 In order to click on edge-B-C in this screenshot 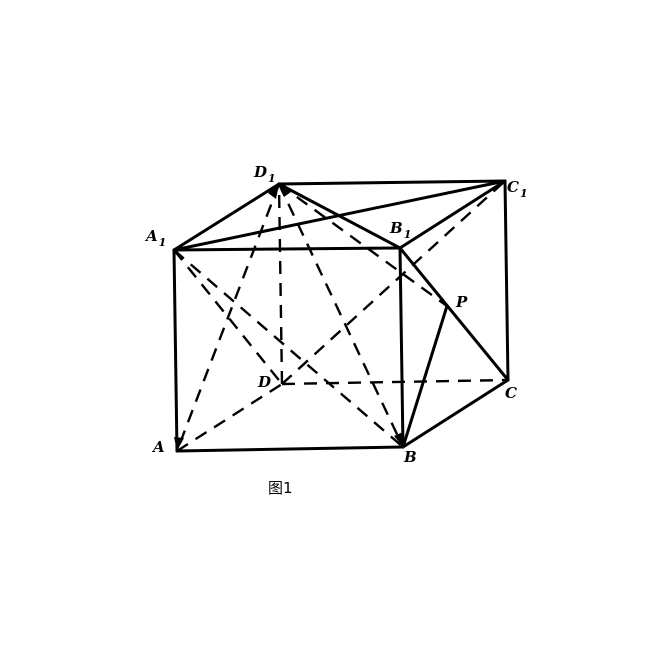, I will do `click(455, 413)`.